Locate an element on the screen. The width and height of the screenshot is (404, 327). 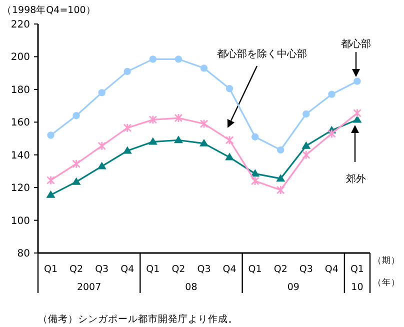
y-tick-label: 180 is located at coordinates (20, 90).